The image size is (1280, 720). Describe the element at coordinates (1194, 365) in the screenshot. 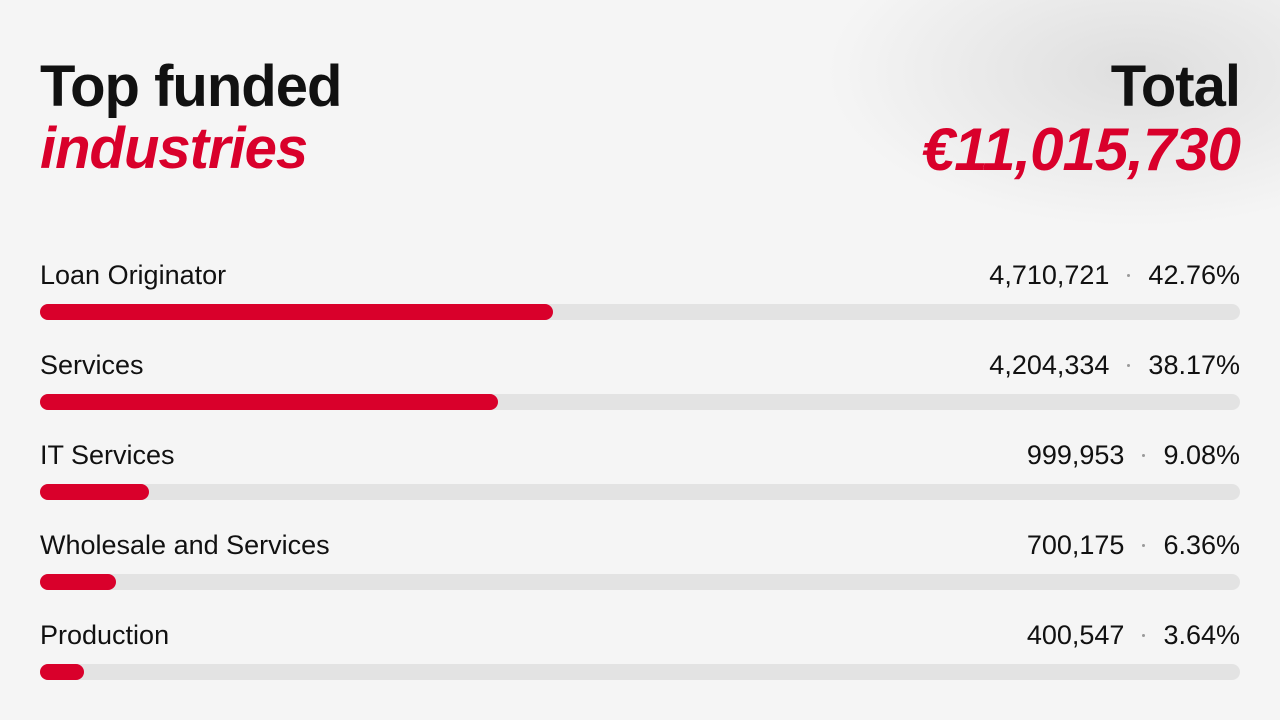

I see `percent-label: 38.17%` at that location.